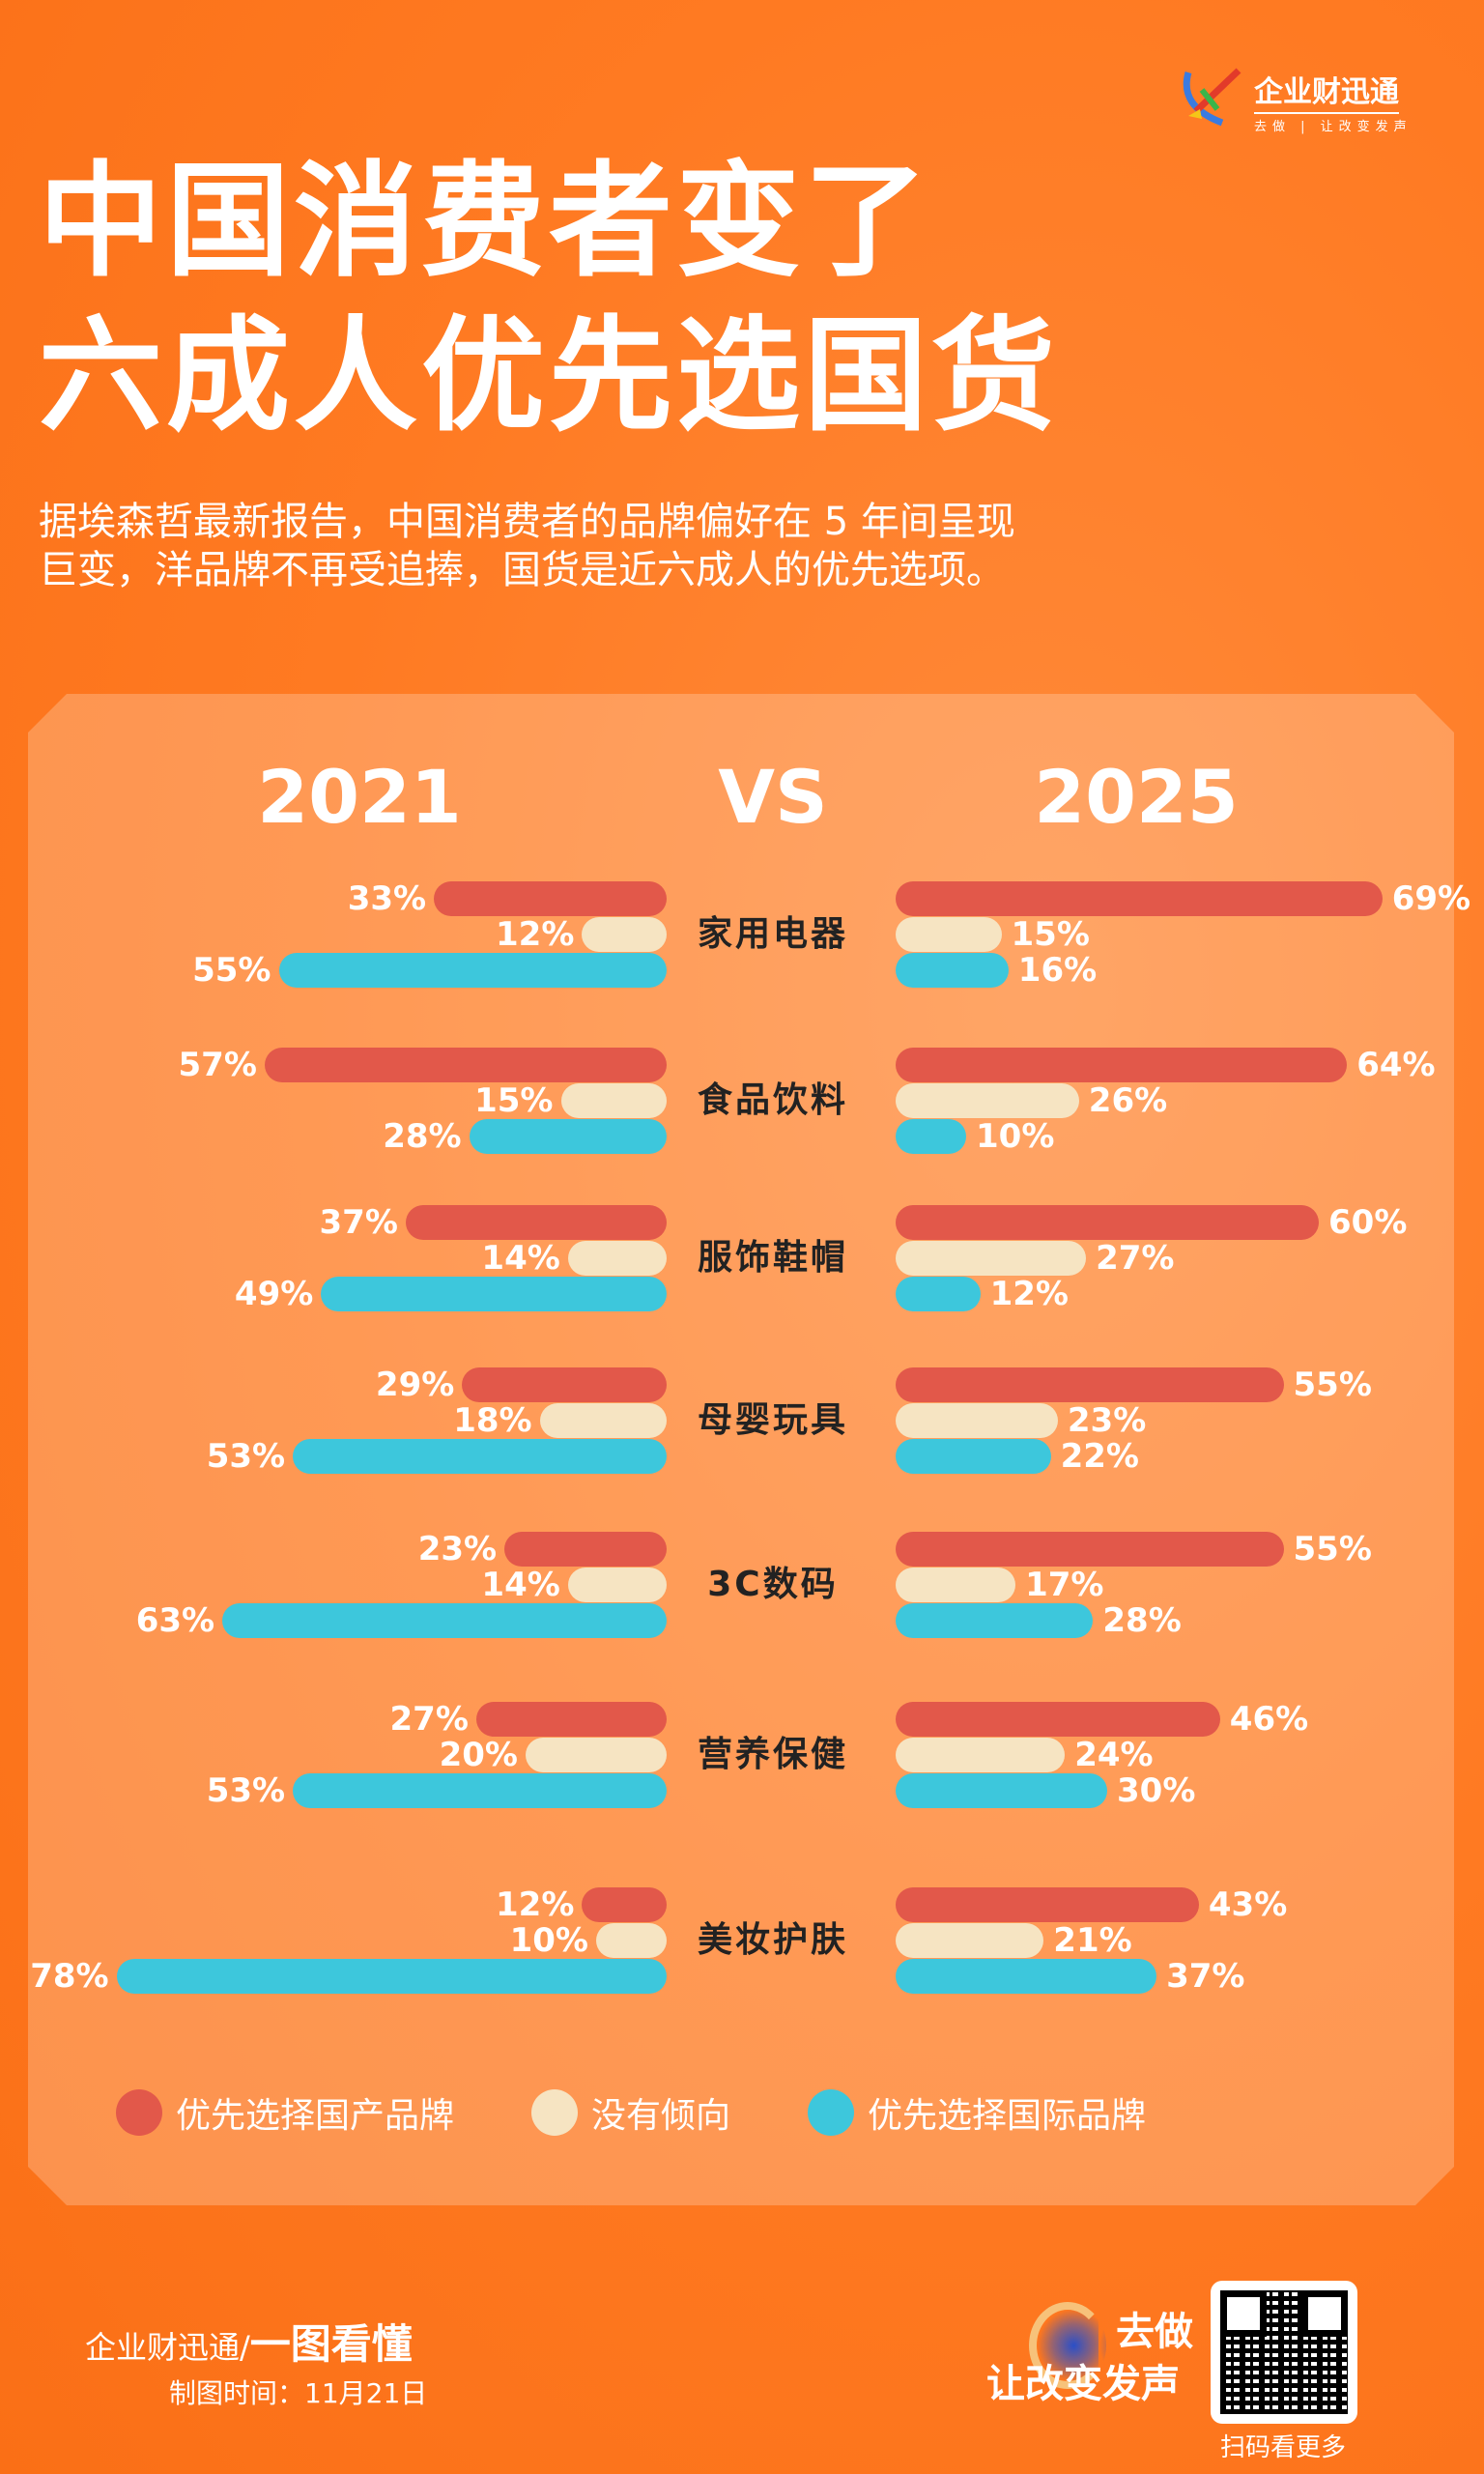 This screenshot has height=2474, width=1484. What do you see at coordinates (331, 2344) in the screenshot?
I see `footer-tagline: 一图看懂` at bounding box center [331, 2344].